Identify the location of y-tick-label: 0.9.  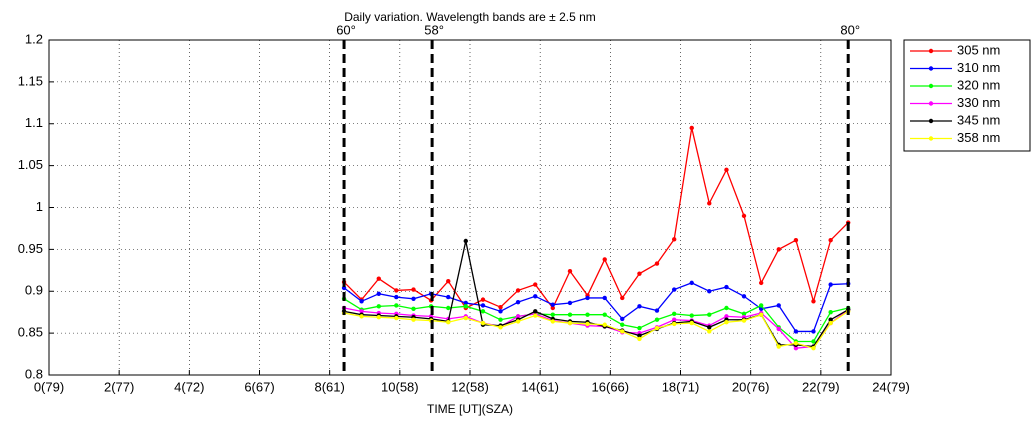
(34, 290).